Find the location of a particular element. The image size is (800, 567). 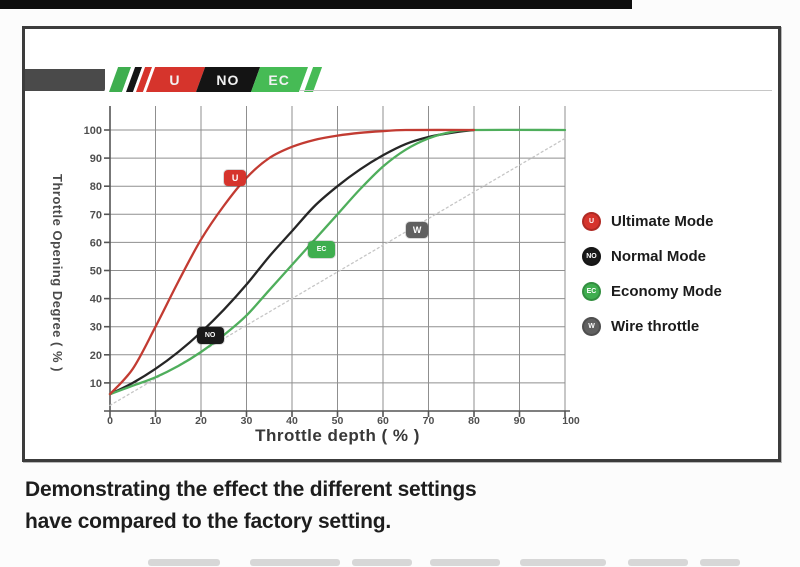

logo-dark-bar is located at coordinates (65, 80).